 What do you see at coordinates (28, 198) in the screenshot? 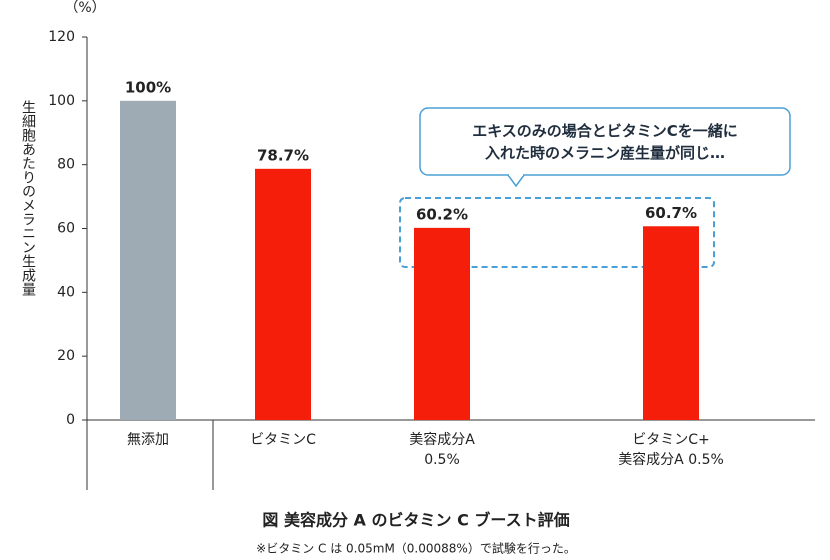
I see `y-axis-label: 生細胞あたりのメラニン生成量` at bounding box center [28, 198].